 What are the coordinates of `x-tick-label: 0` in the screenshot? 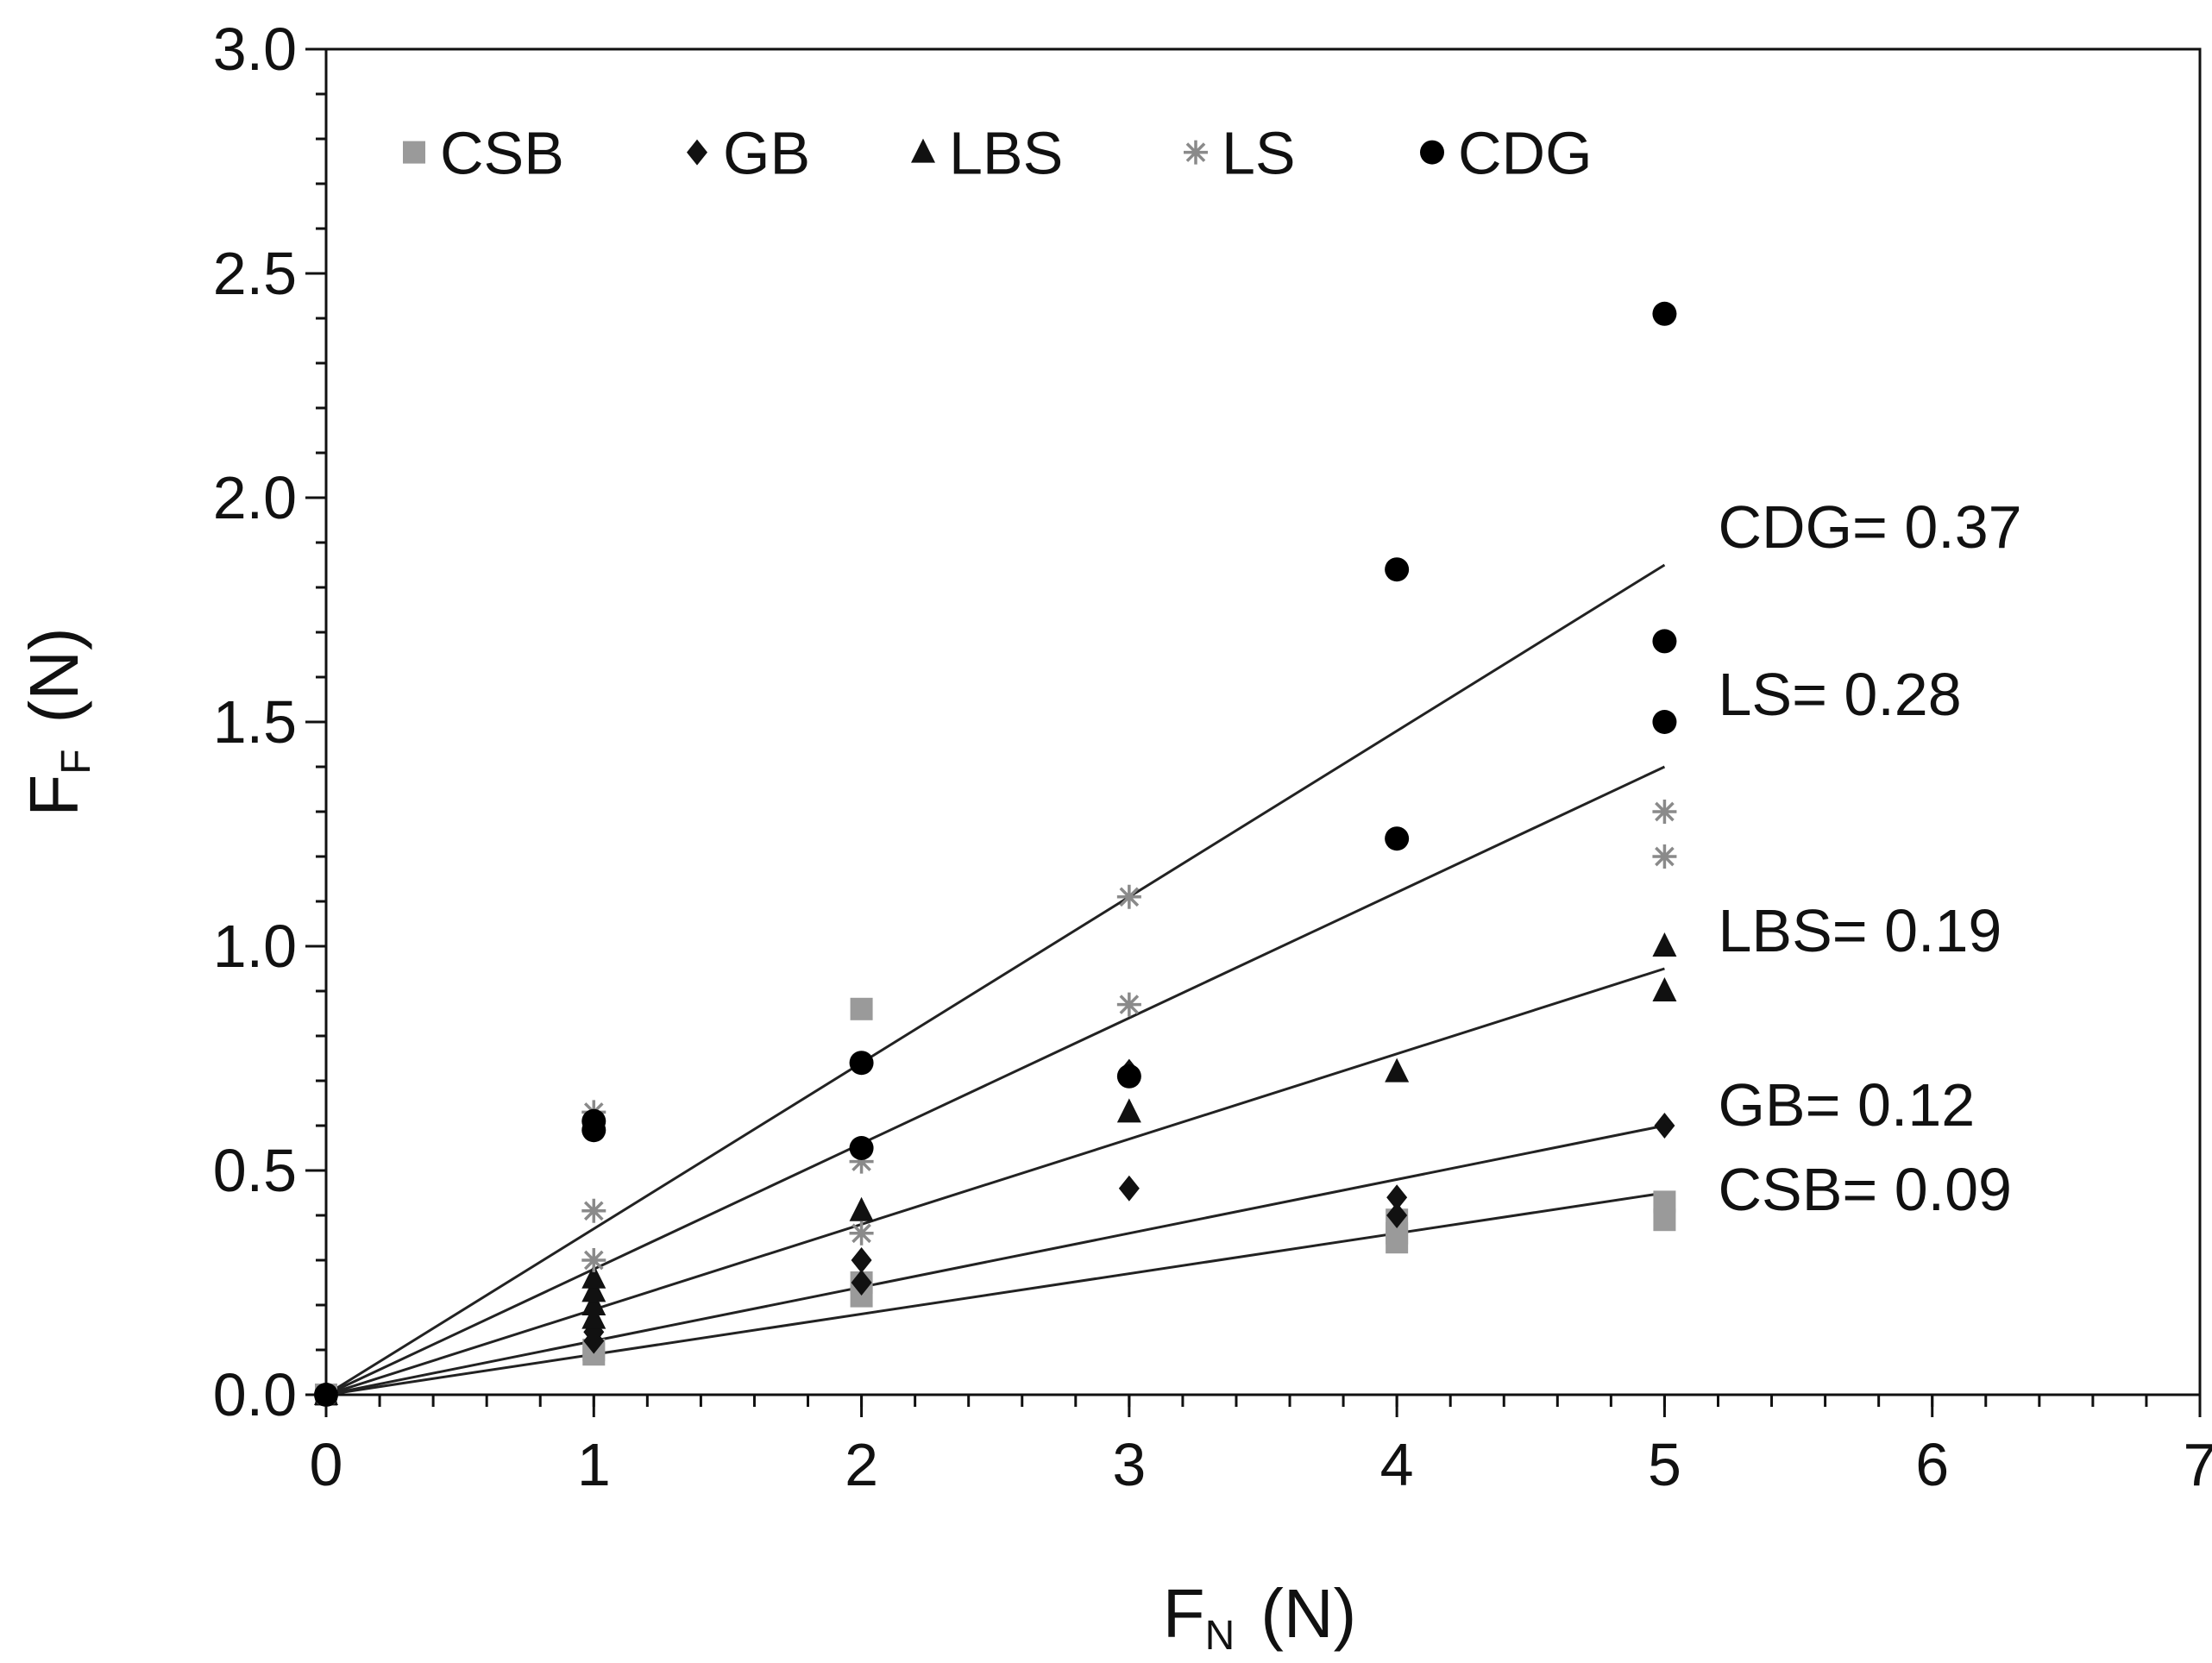 It's located at (327, 1465).